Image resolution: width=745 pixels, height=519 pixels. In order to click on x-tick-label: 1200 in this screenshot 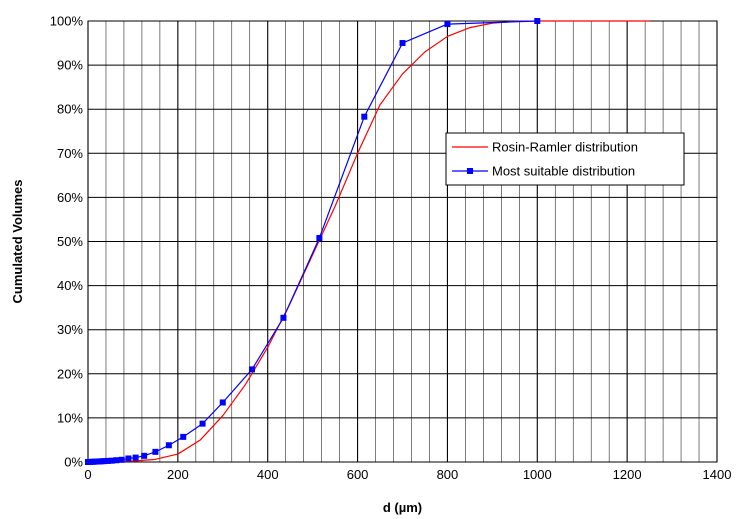, I will do `click(627, 474)`.